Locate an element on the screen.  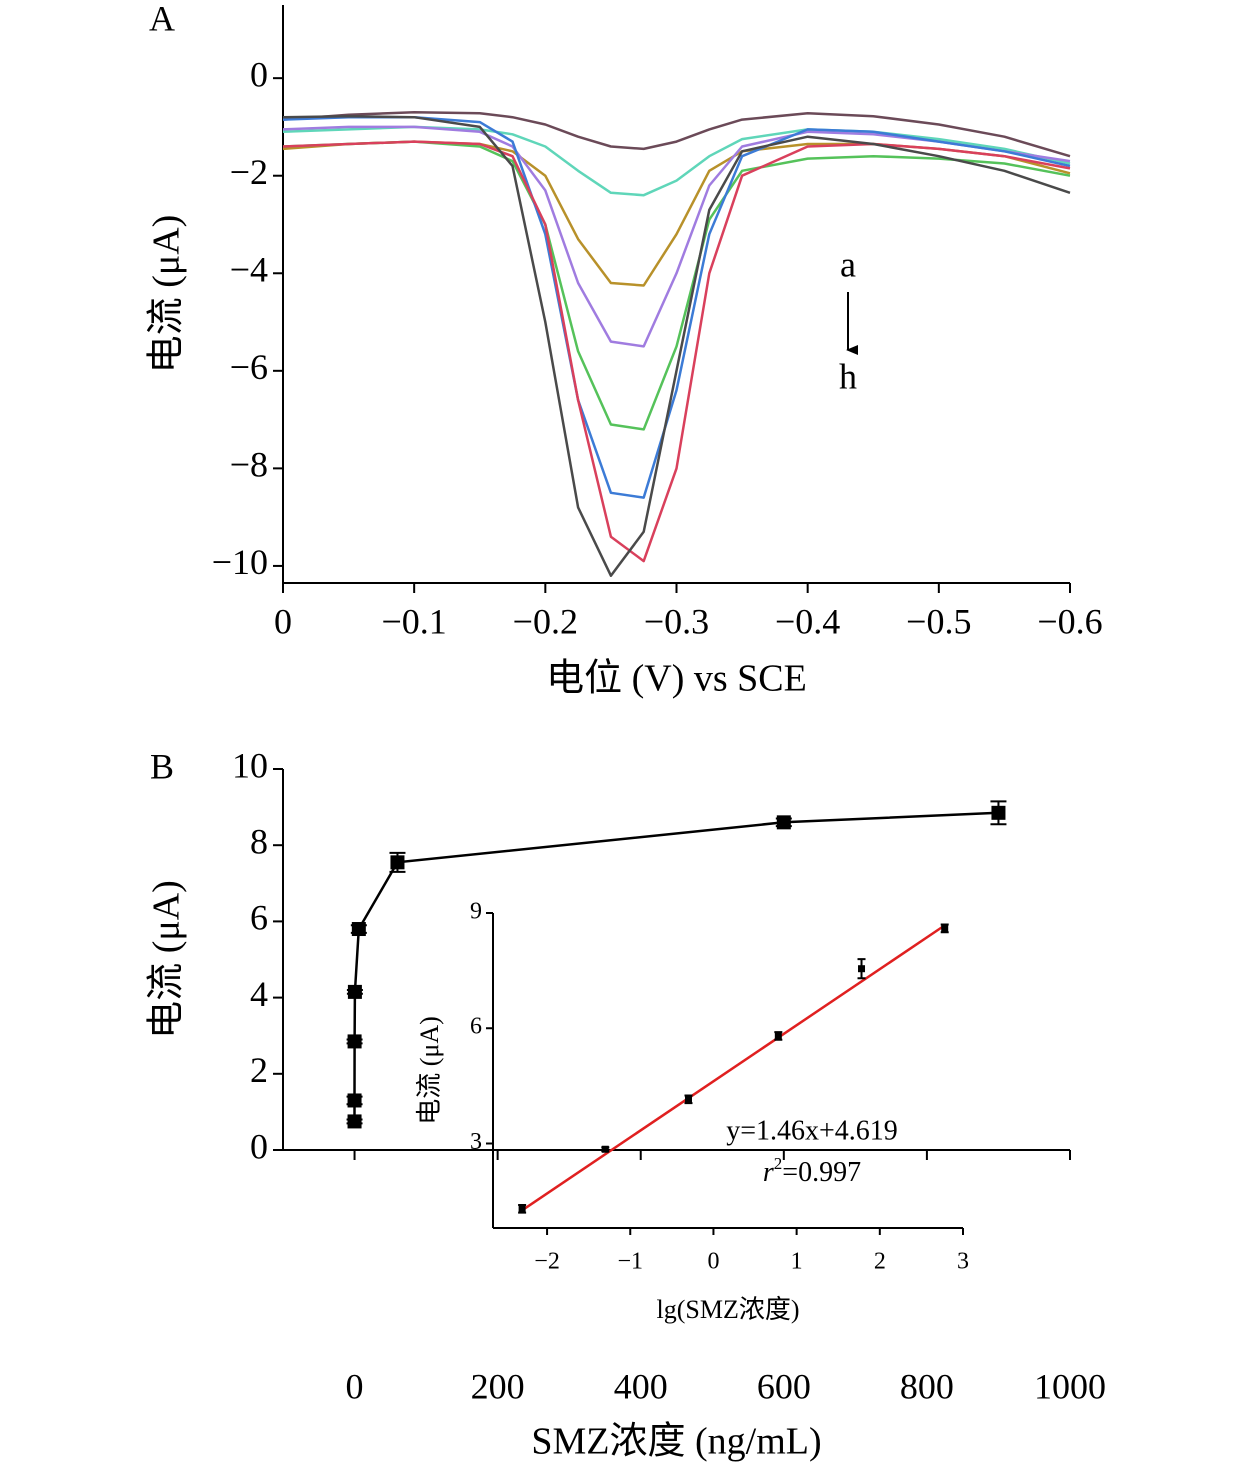
y-tick-label: −4 is located at coordinates (249, 270).